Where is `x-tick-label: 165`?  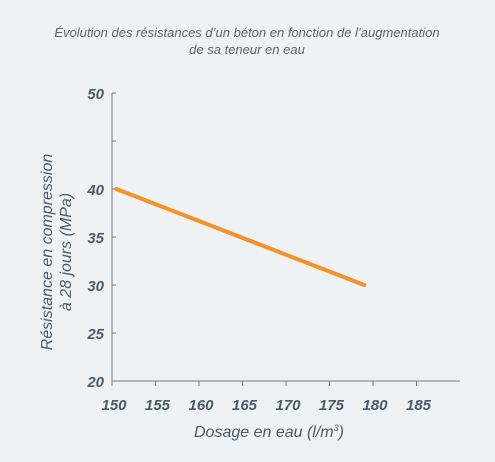 x-tick-label: 165 is located at coordinates (245, 405).